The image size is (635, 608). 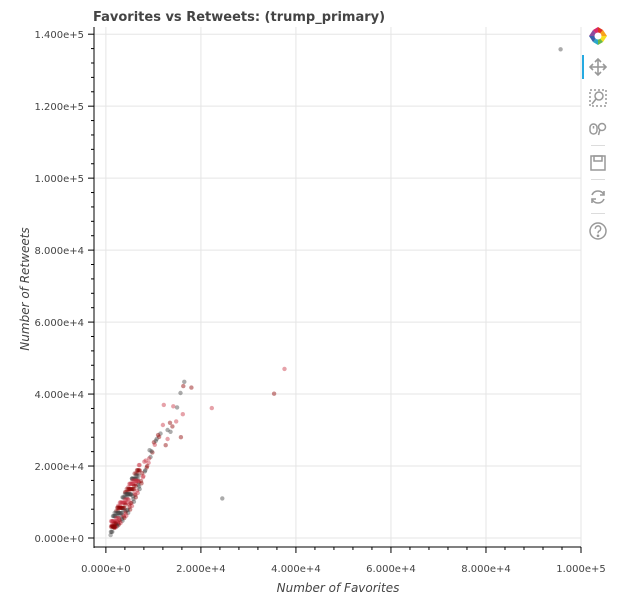 I want to click on wheel-zoom-icon, so click(x=598, y=129).